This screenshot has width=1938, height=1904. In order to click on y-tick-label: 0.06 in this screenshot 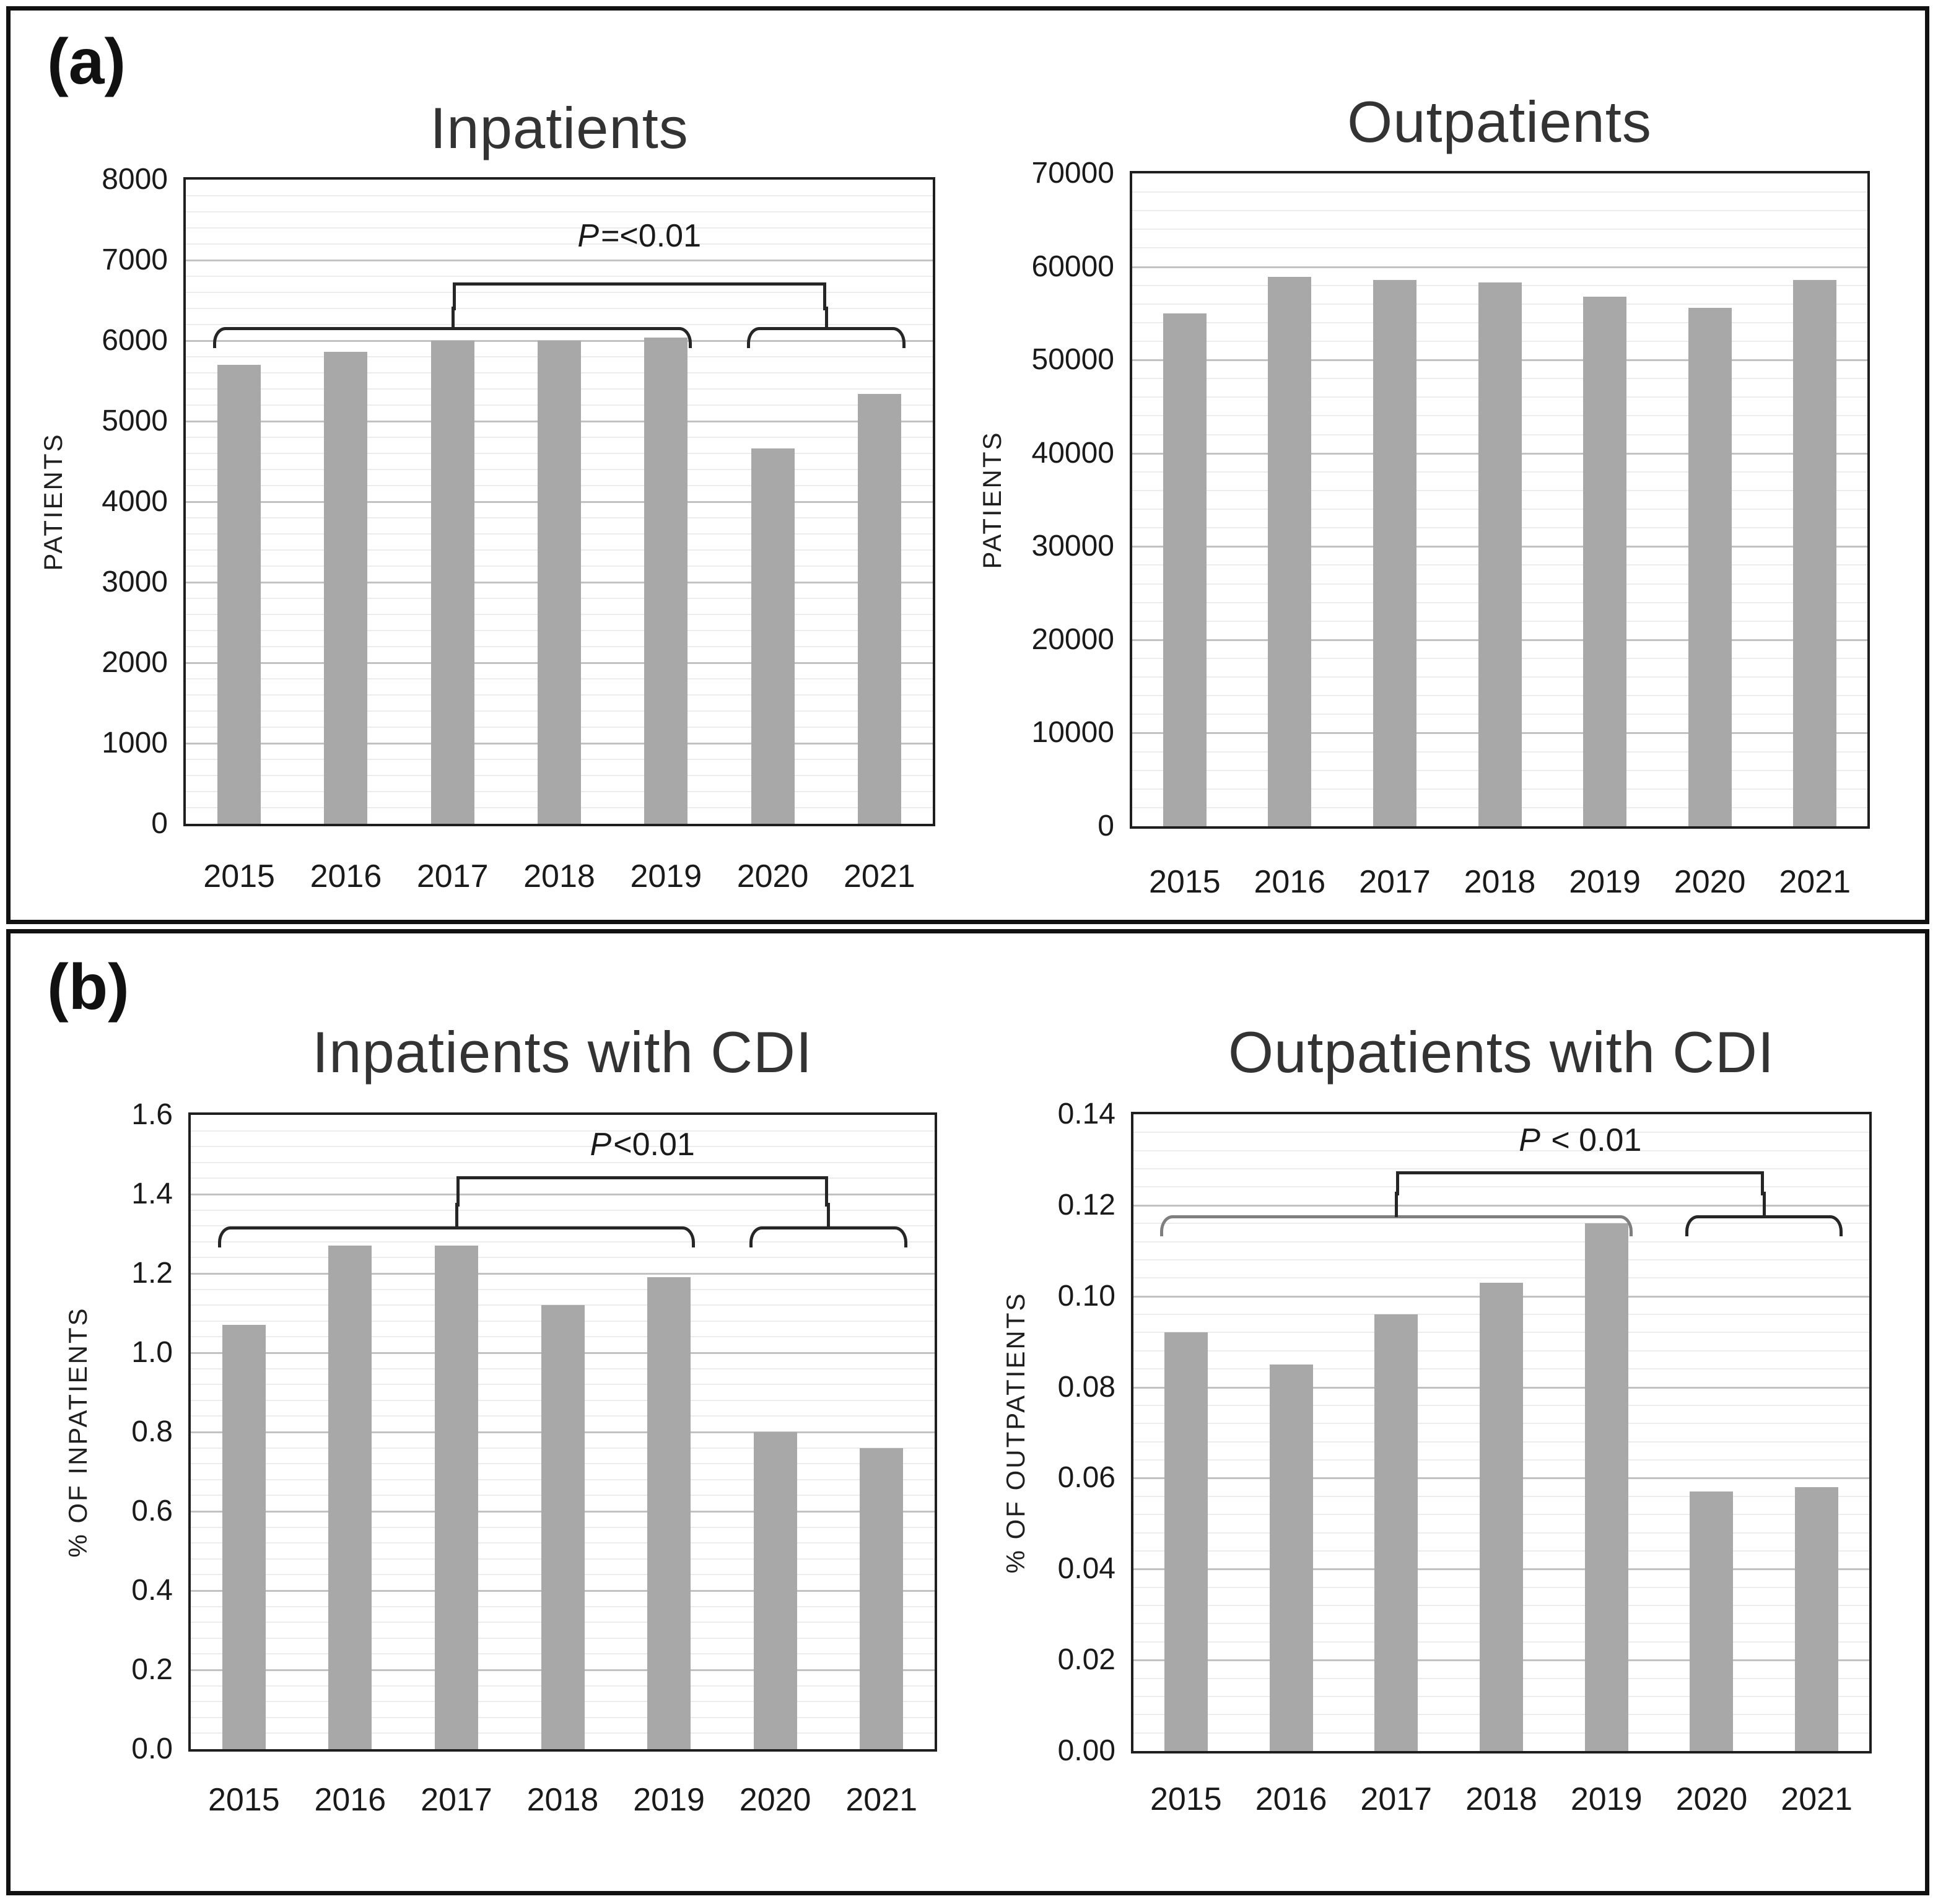, I will do `click(1086, 1478)`.